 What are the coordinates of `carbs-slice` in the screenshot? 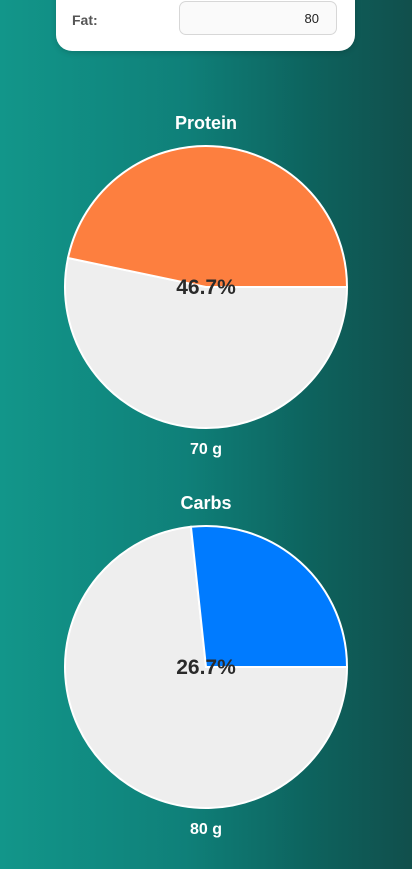 It's located at (269, 596).